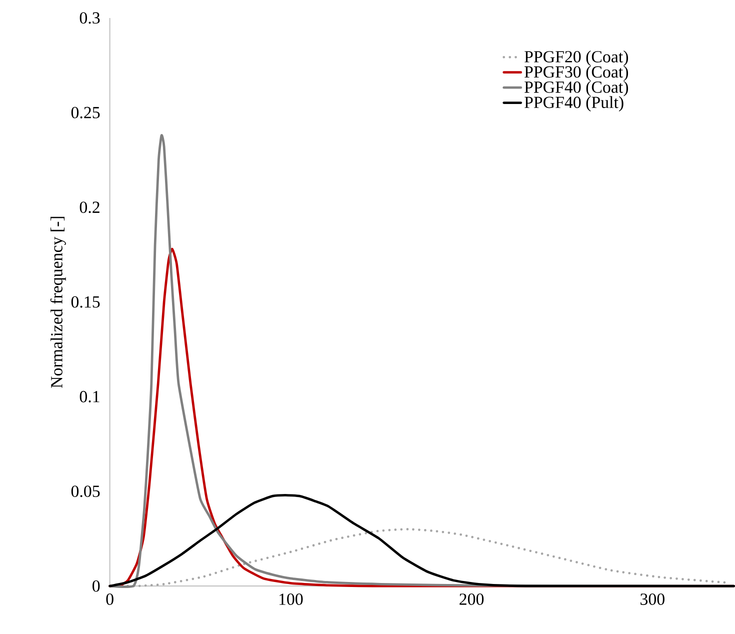 This screenshot has width=735, height=634. What do you see at coordinates (90, 18) in the screenshot?
I see `y-tick-label: 0.3` at bounding box center [90, 18].